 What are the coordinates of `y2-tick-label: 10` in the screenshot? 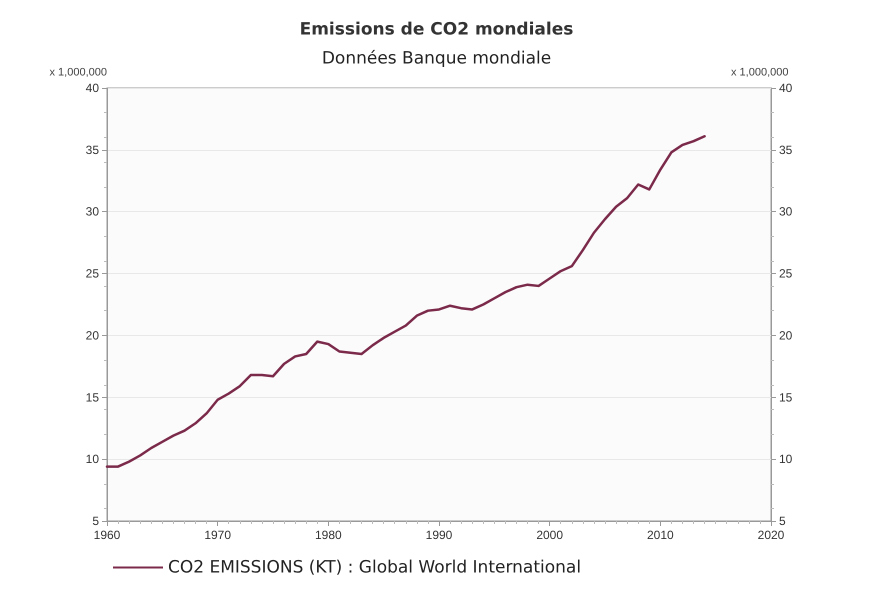 It's located at (786, 459).